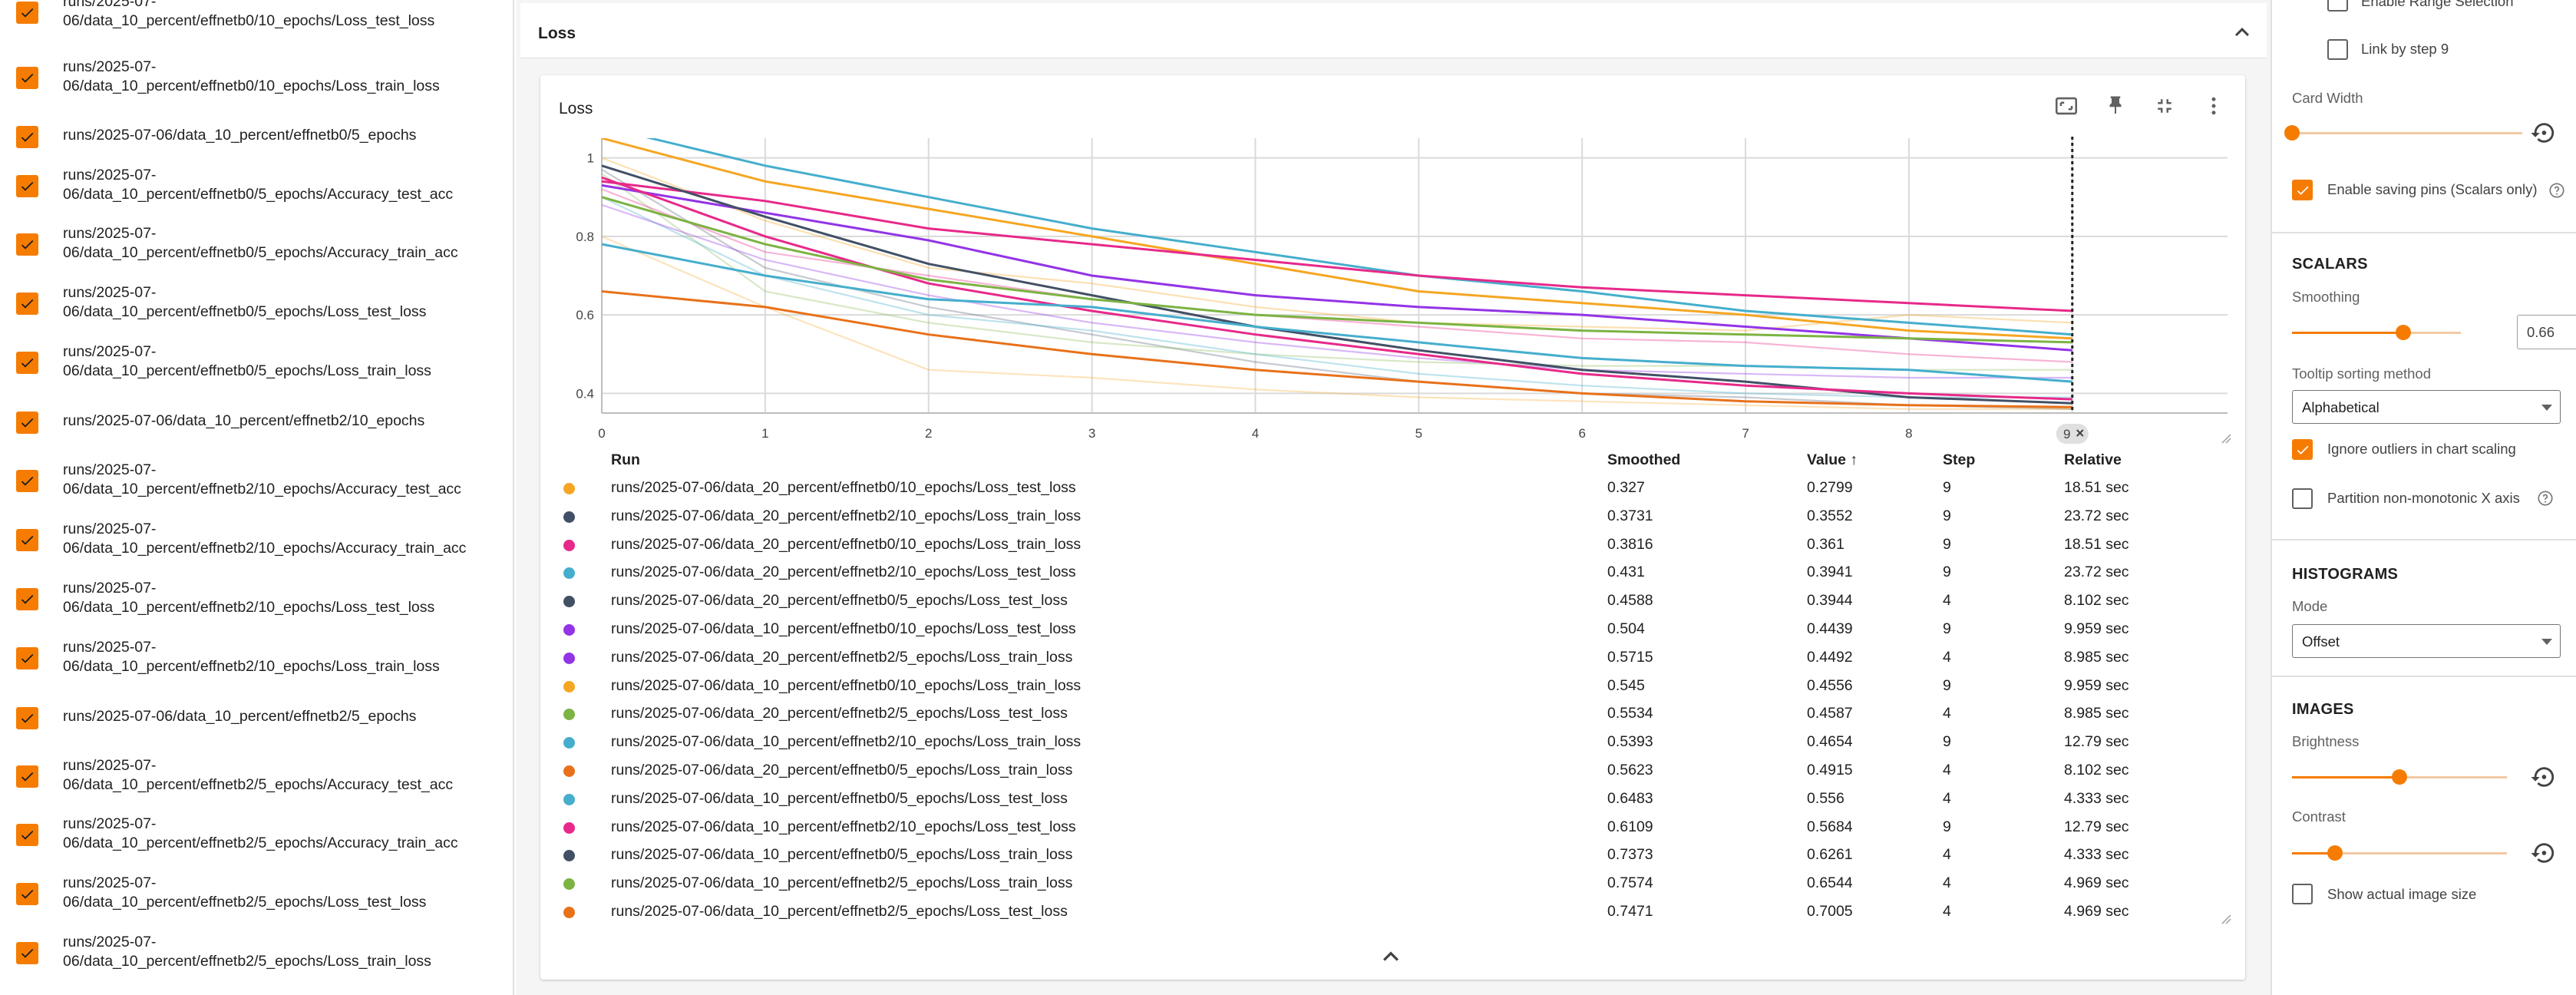 The image size is (2576, 995). What do you see at coordinates (2292, 132) in the screenshot?
I see `card-width-thumb` at bounding box center [2292, 132].